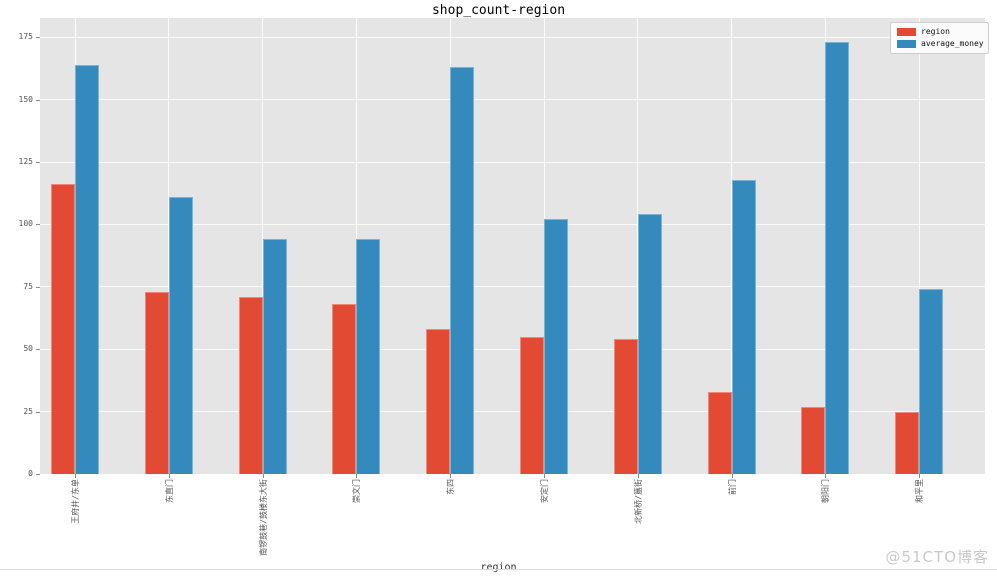 Image resolution: width=997 pixels, height=576 pixels. Describe the element at coordinates (732, 487) in the screenshot. I see `x-tick-label: 前门` at that location.